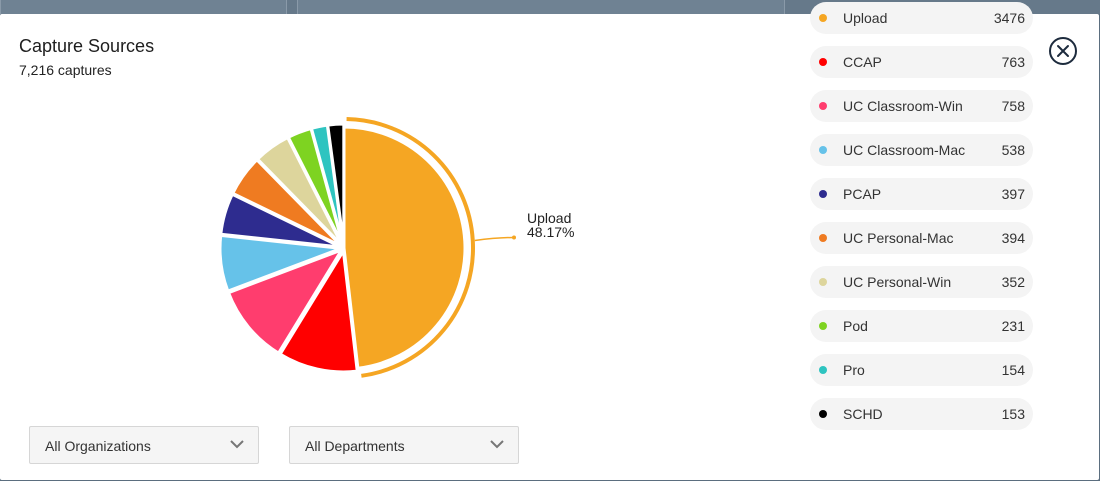  What do you see at coordinates (355, 446) in the screenshot?
I see `department-select-value: All Departments` at bounding box center [355, 446].